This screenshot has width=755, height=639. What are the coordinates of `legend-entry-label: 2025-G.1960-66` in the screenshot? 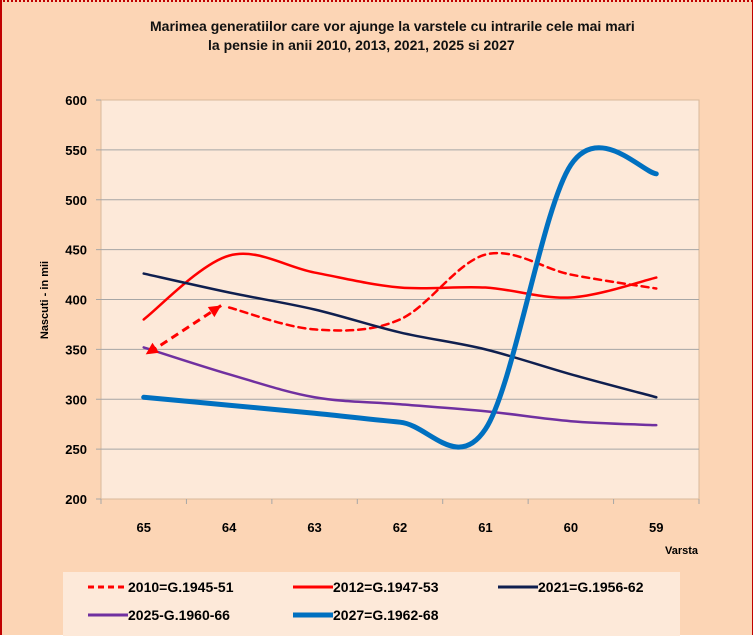 It's located at (179, 615).